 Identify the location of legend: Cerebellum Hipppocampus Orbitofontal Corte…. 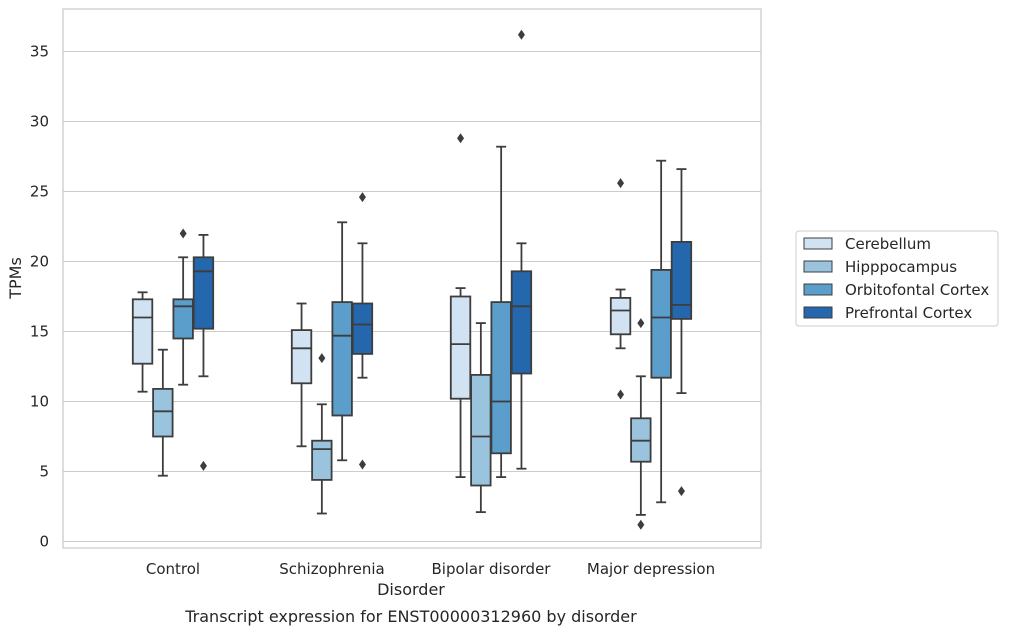
(897, 278).